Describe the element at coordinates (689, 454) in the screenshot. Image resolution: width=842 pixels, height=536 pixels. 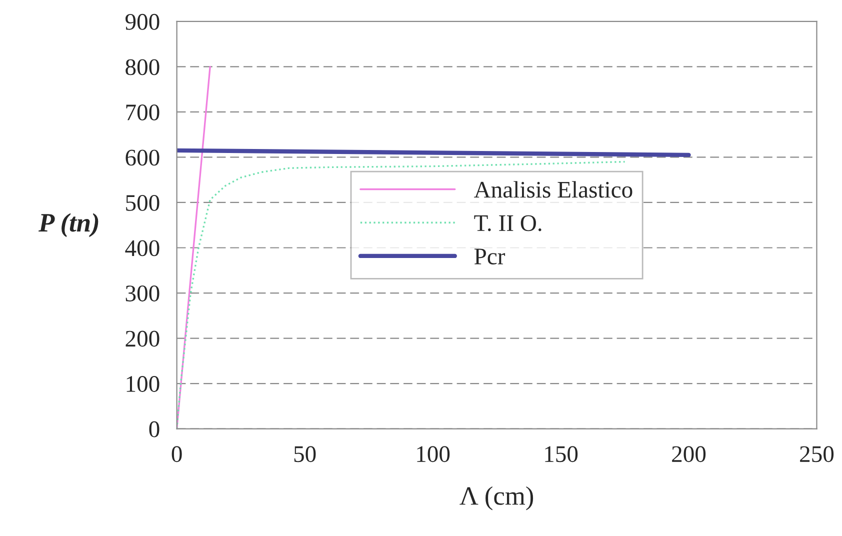
I see `x-tick-label: 200` at that location.